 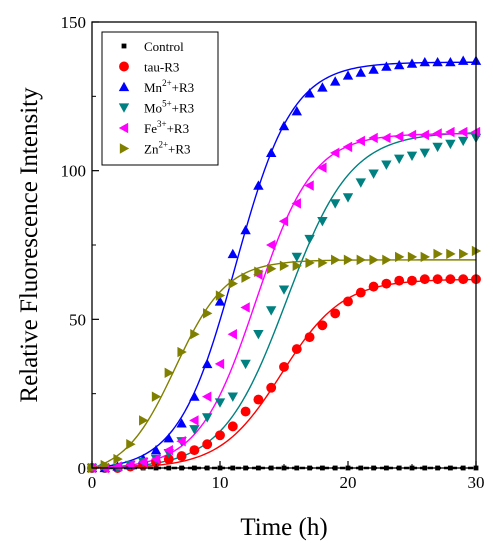 What do you see at coordinates (74, 171) in the screenshot?
I see `y-tick-label: 100` at bounding box center [74, 171].